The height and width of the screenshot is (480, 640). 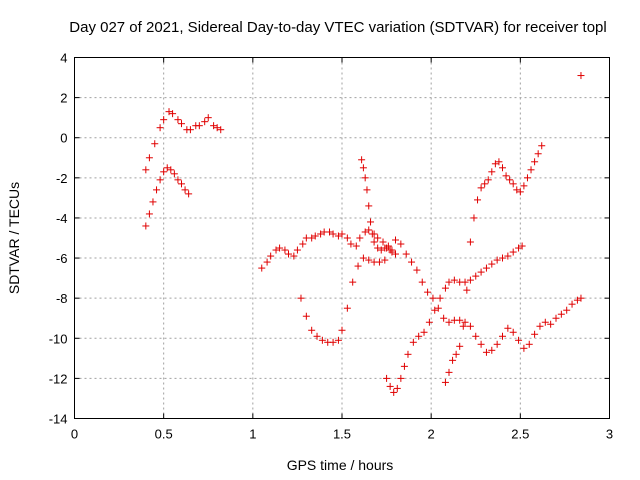 What do you see at coordinates (63, 138) in the screenshot?
I see `y-tick-label: 0` at bounding box center [63, 138].